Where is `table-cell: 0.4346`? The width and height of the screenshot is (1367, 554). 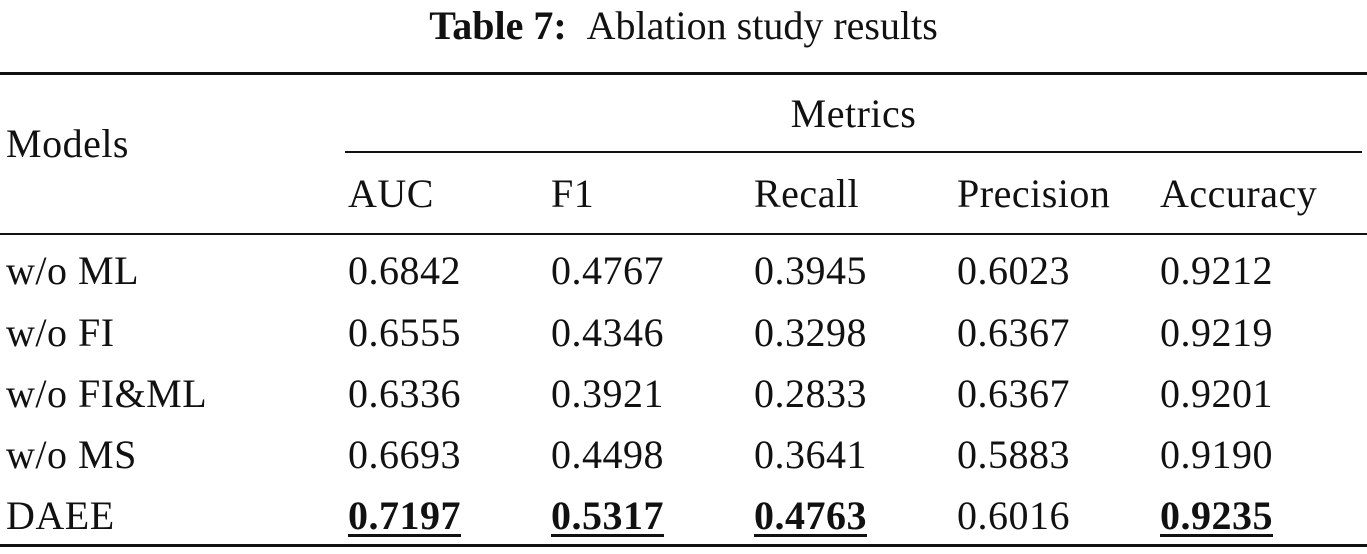
table-cell: 0.4346 is located at coordinates (607, 332).